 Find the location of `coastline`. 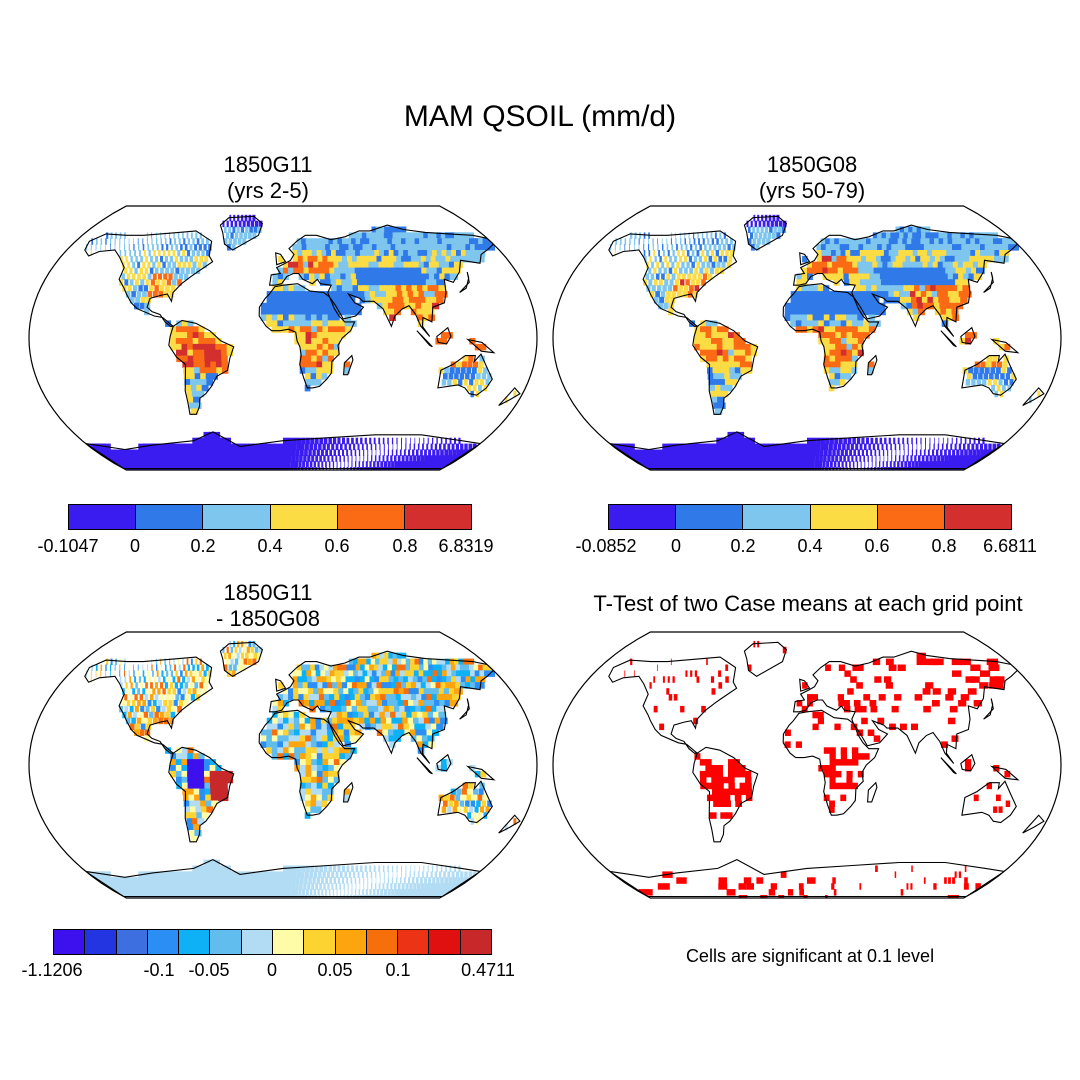

coastline is located at coordinates (480, 773).